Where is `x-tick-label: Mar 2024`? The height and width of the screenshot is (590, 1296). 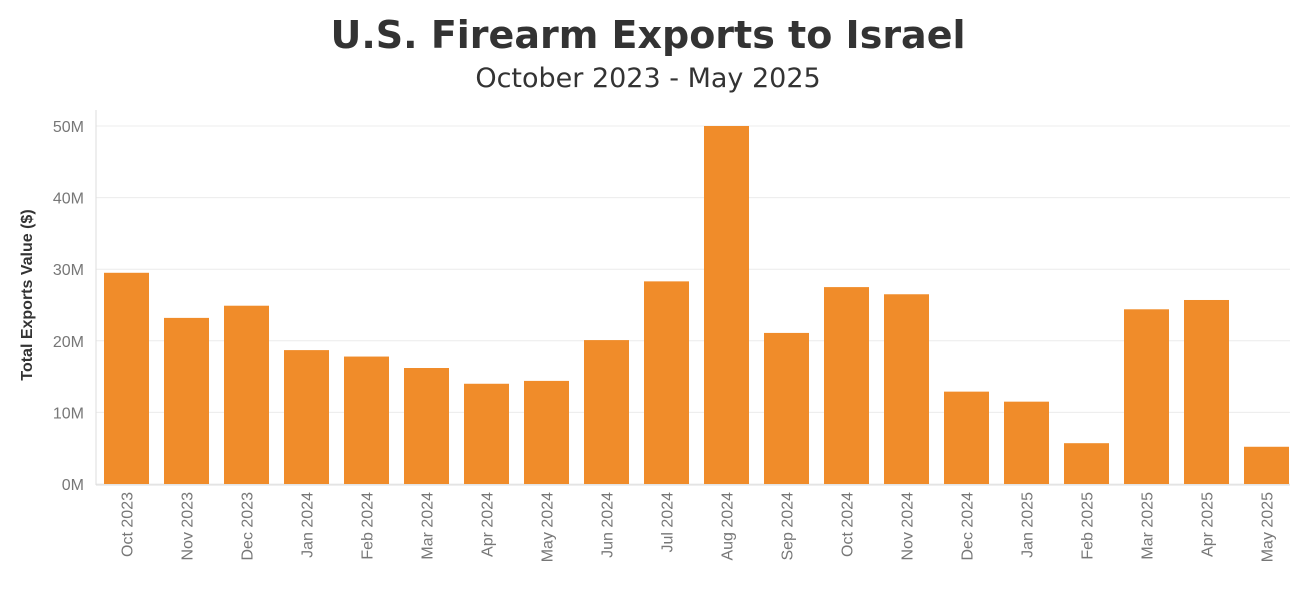
x-tick-label: Mar 2024 is located at coordinates (428, 526).